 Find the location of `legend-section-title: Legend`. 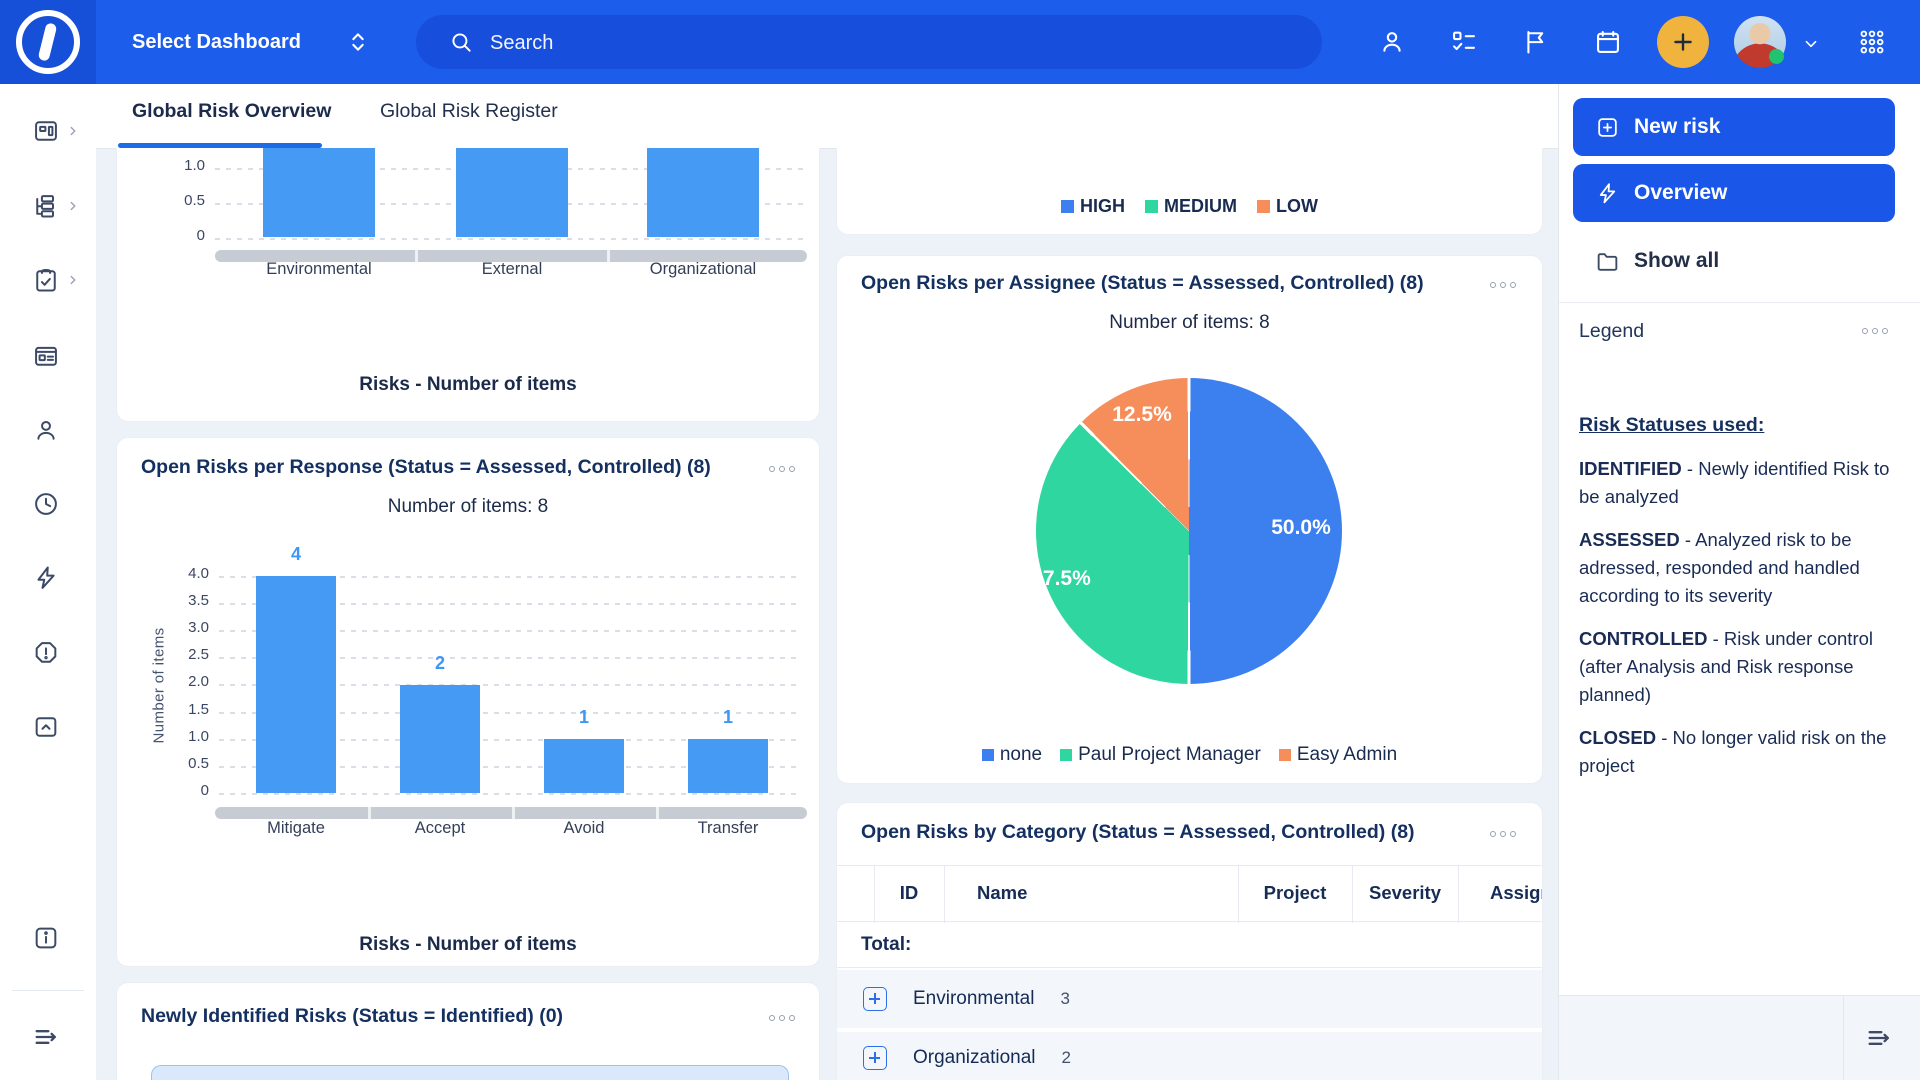

legend-section-title: Legend is located at coordinates (1612, 331).